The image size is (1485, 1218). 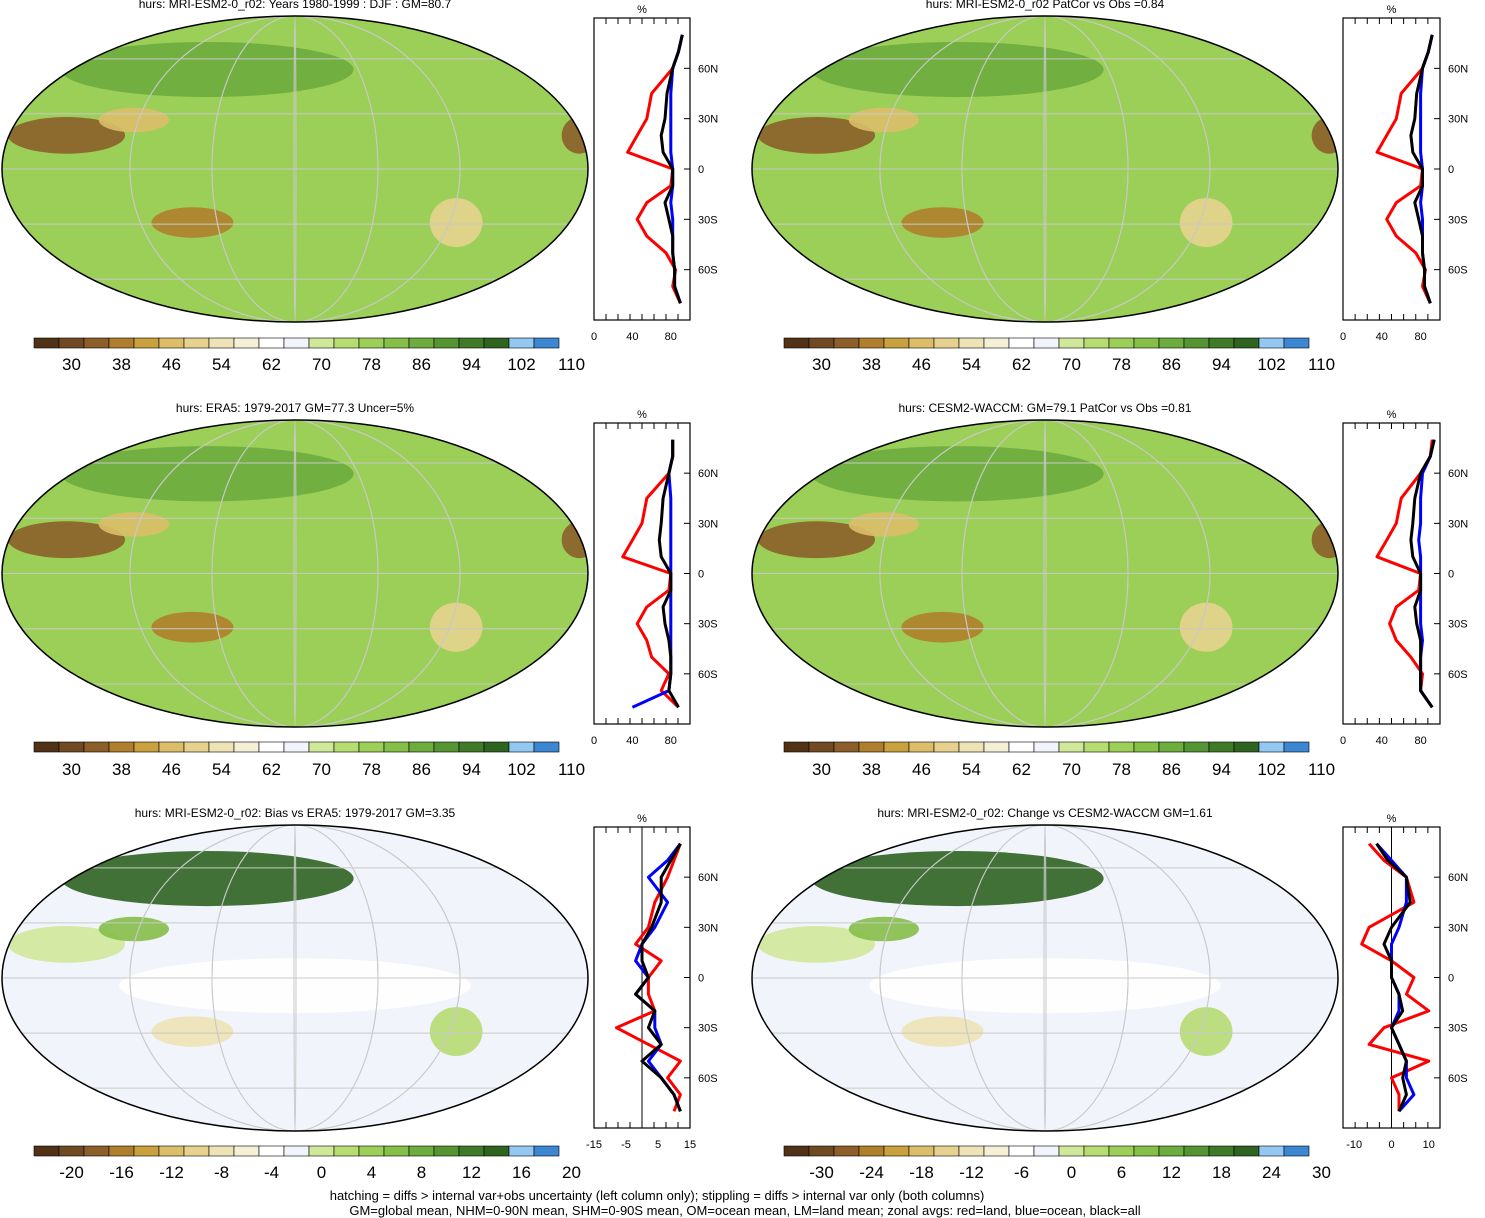 I want to click on colorbar-label: -6, so click(x=1021, y=1172).